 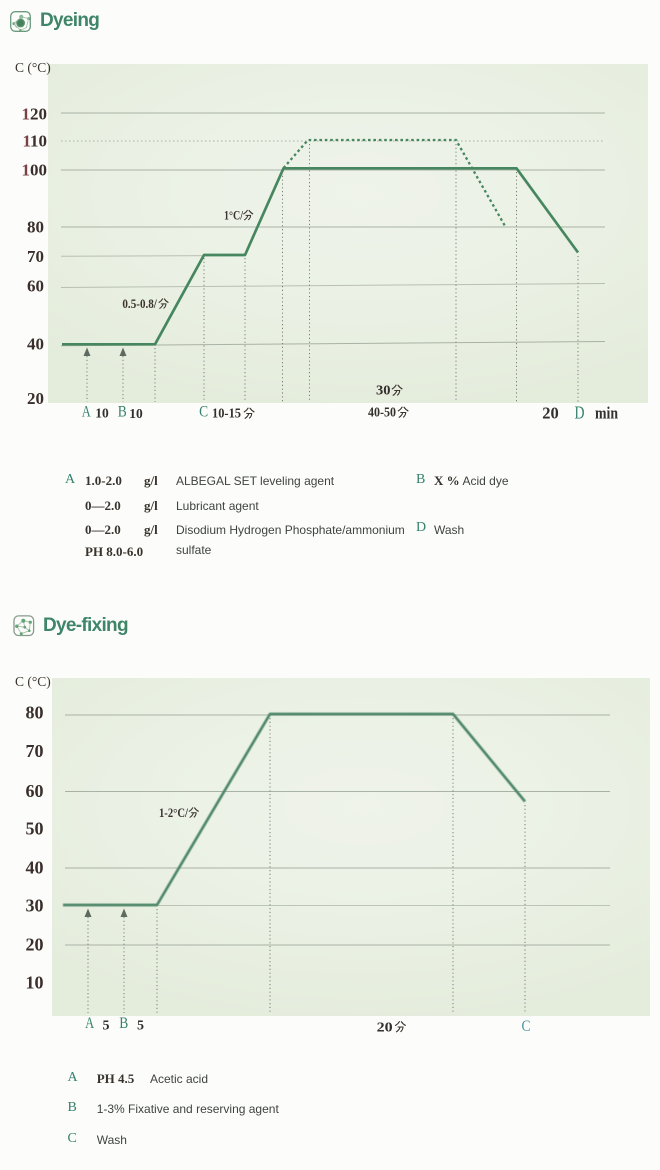 I want to click on svg-text: 40-50, so click(x=382, y=412).